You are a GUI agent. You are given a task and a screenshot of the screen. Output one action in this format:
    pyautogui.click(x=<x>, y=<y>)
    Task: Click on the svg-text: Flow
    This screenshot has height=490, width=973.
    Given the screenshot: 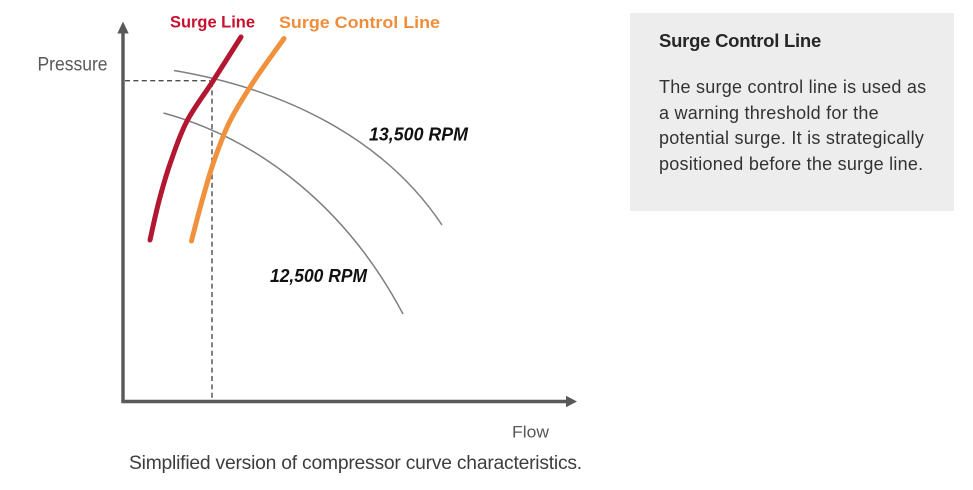 What is the action you would take?
    pyautogui.click(x=531, y=432)
    